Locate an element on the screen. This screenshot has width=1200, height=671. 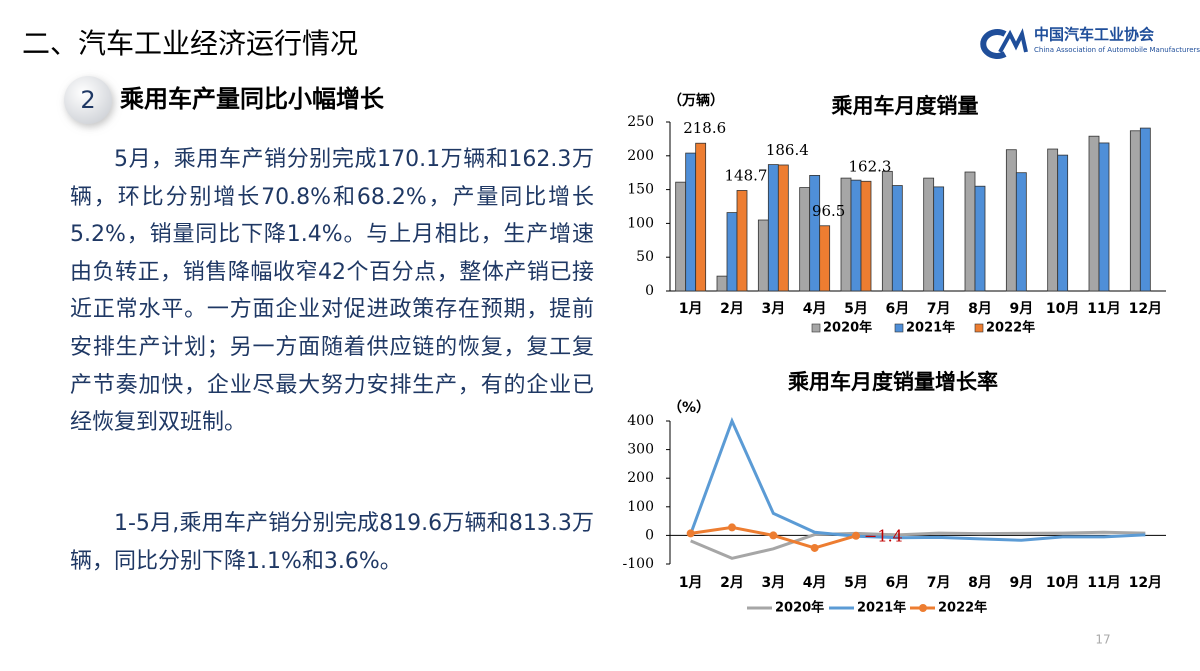
y-axis-title: （%） is located at coordinates (689, 408).